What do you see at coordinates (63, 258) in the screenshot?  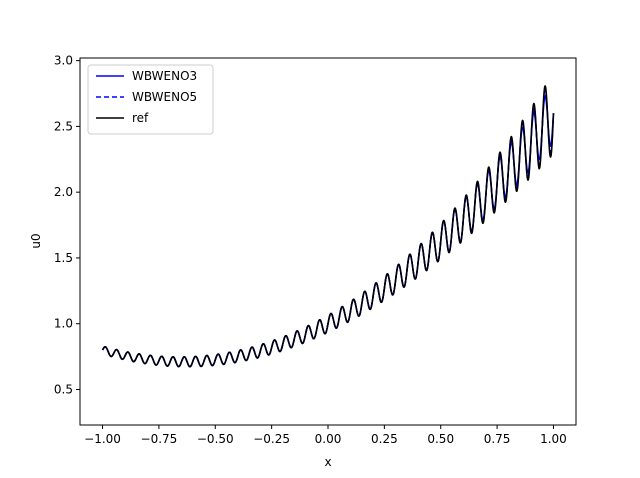 I see `y-tick-label: 1.5` at bounding box center [63, 258].